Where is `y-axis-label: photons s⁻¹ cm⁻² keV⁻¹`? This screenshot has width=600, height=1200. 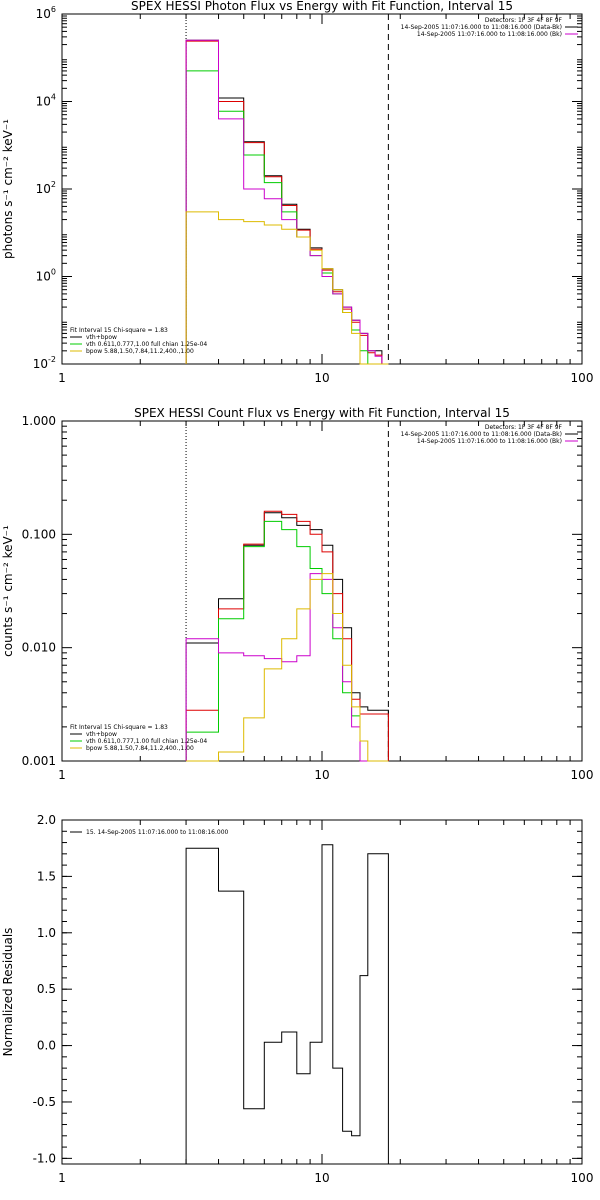
y-axis-label: photons s⁻¹ cm⁻² keV⁻¹ is located at coordinates (8, 189).